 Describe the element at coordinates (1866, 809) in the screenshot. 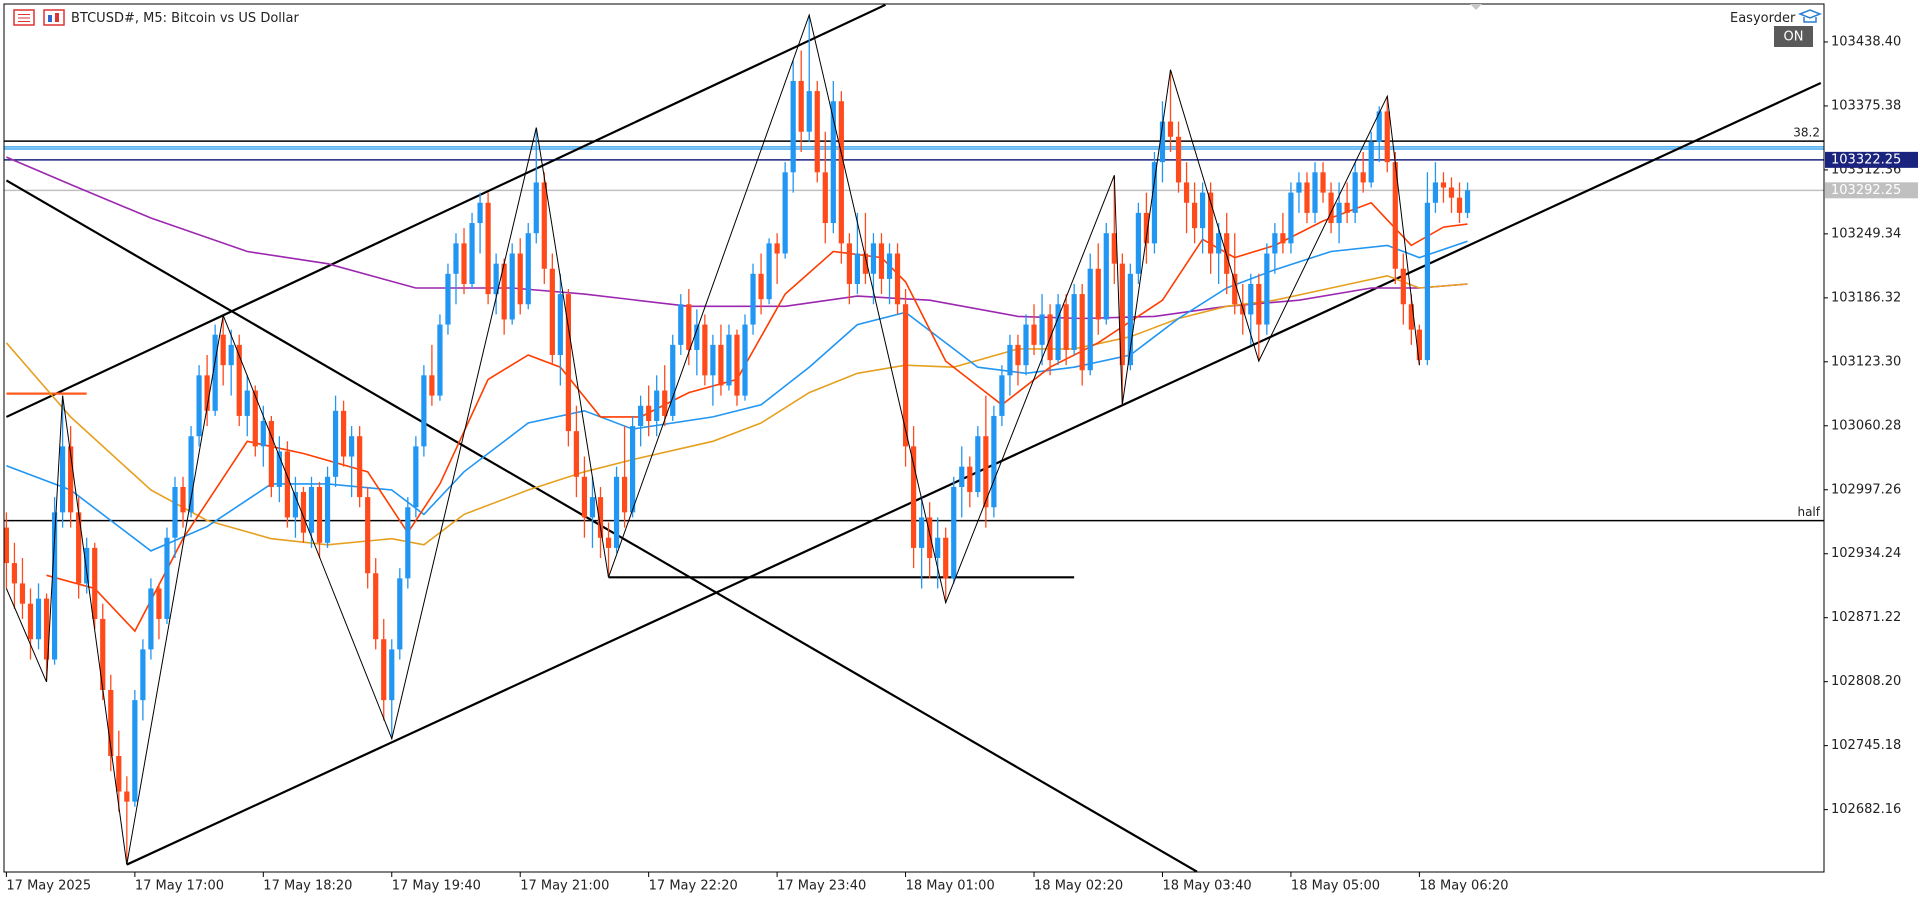

I see `y-tick-label: 102682.16` at that location.